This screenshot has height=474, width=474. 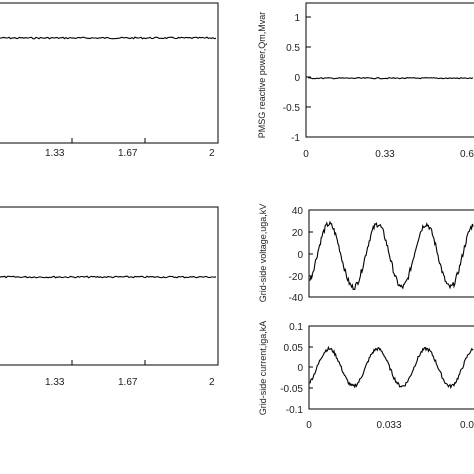 I want to click on y-axis-label: PMSG reactive power,Qm,Mvar, so click(x=262, y=75).